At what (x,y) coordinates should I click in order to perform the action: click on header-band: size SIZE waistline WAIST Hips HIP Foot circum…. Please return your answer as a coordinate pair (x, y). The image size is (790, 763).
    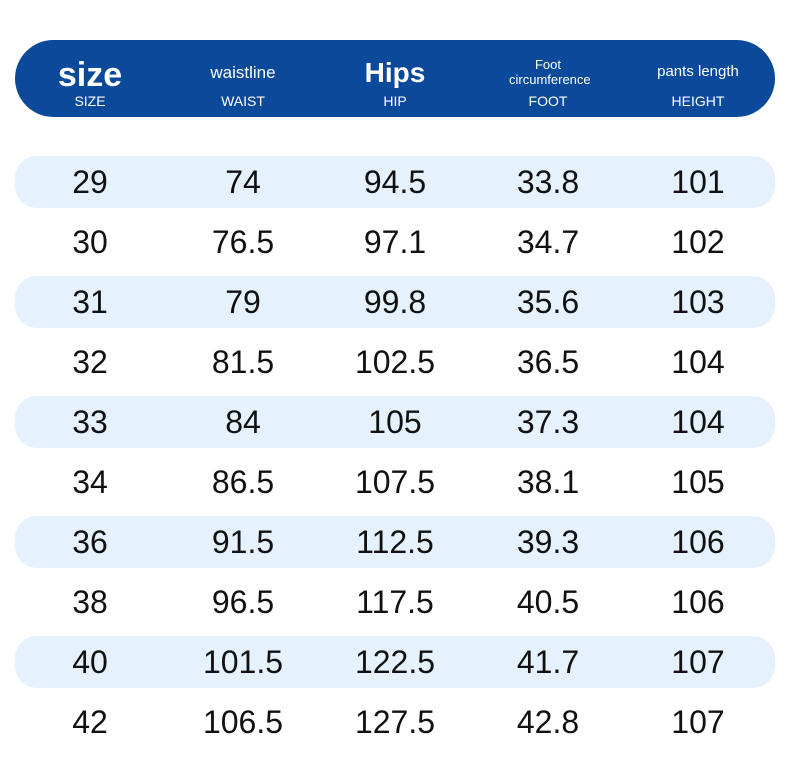
    Looking at the image, I should click on (395, 78).